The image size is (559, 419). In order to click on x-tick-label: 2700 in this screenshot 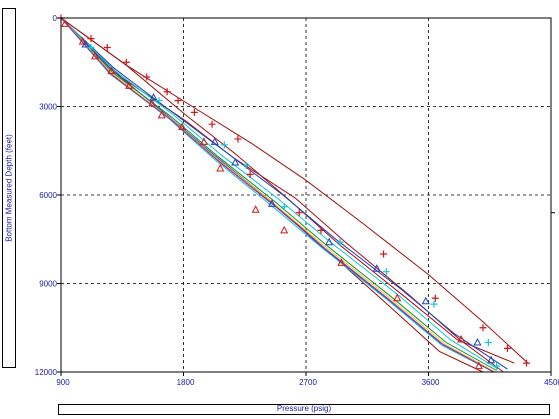, I will do `click(308, 382)`.